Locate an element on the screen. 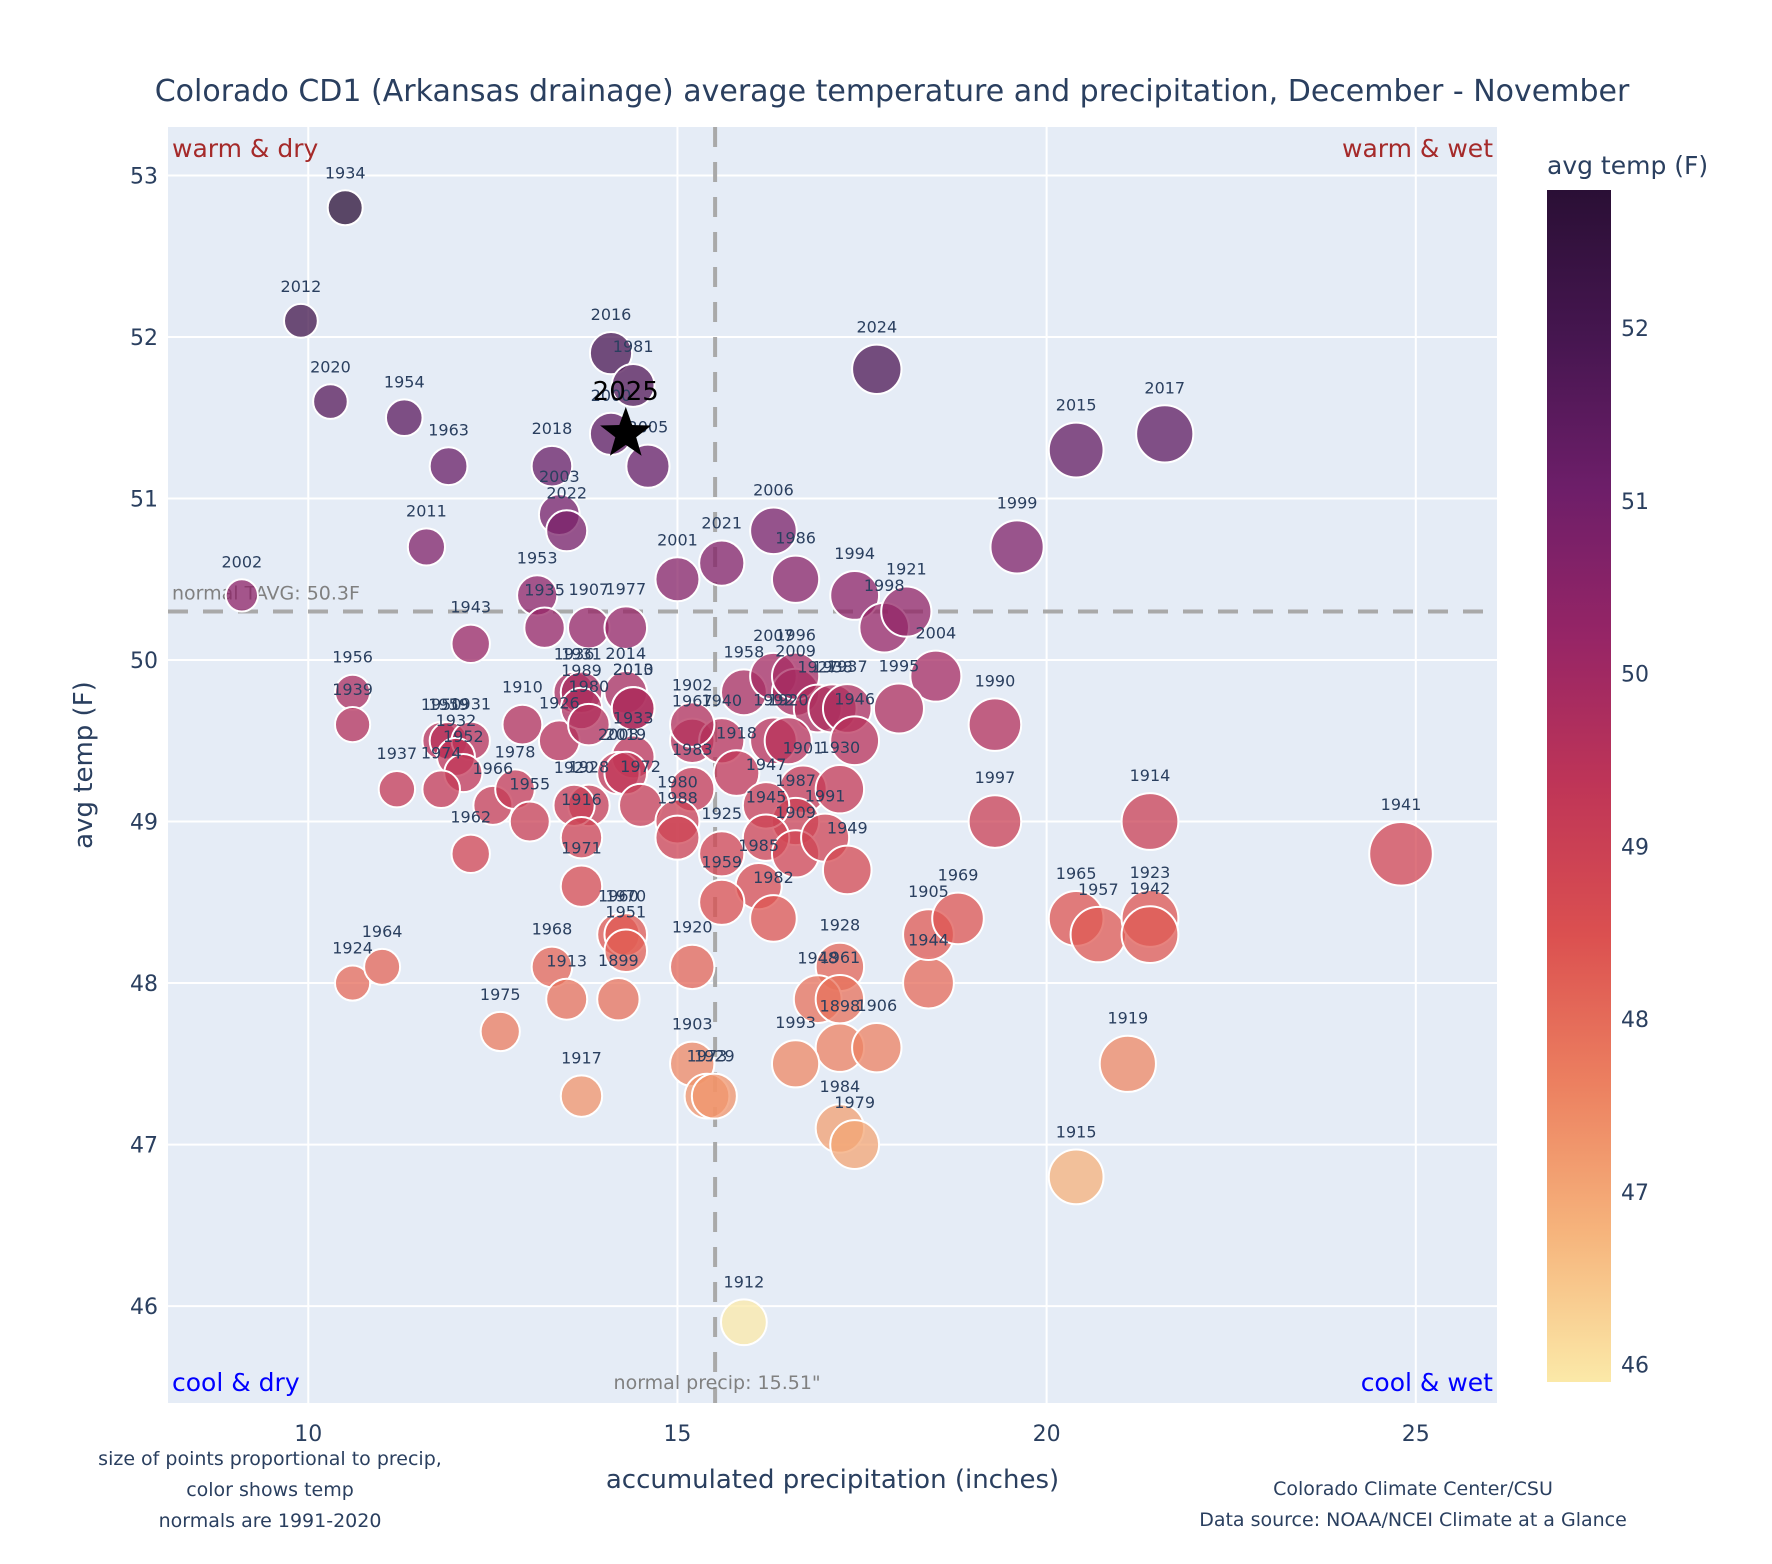 This screenshot has height=1564, width=1772. y-tick-label: 51 is located at coordinates (144, 499).